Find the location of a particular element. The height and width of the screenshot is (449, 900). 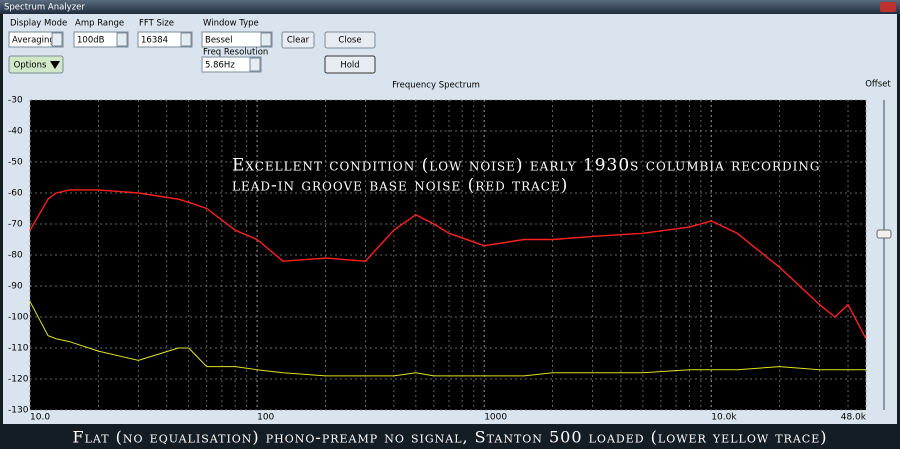

y-tick-label: -90 is located at coordinates (15, 287).